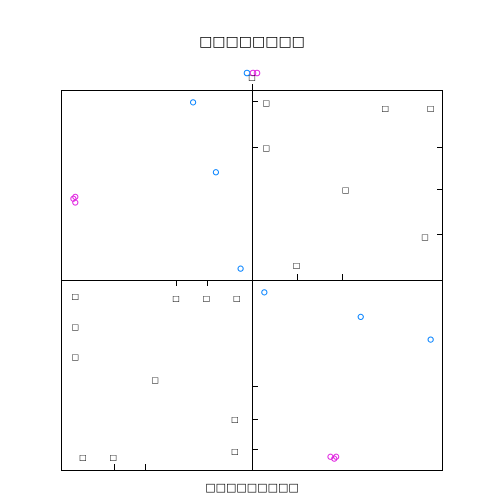 The width and height of the screenshot is (504, 504). Describe the element at coordinates (157, 185) in the screenshot. I see `panel-frame-top-left` at that location.